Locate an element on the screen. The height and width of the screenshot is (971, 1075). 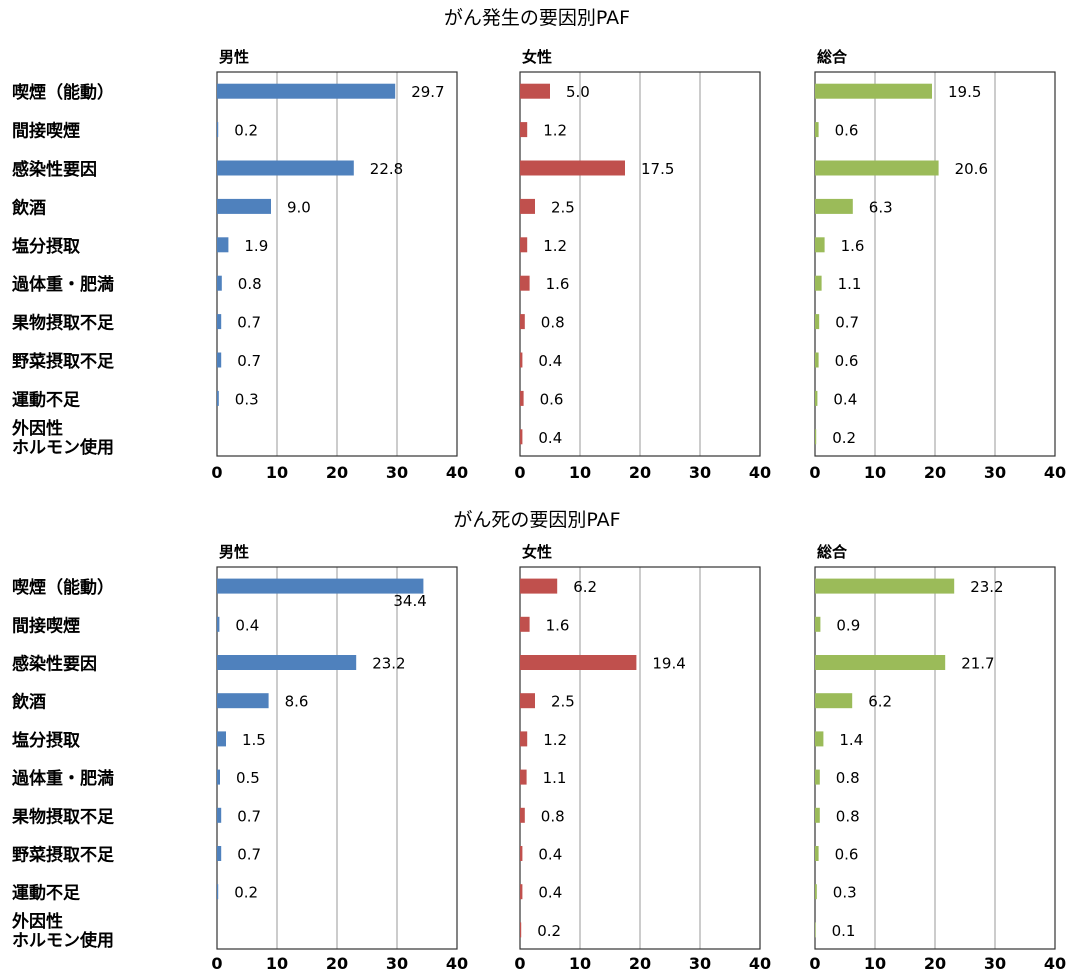
panel-male: 男性 34.4 0.4 23.2 8.6 1.5 0.5 0.7 0.7 0.2 0 10 20 30 40 is located at coordinates (339, 757).